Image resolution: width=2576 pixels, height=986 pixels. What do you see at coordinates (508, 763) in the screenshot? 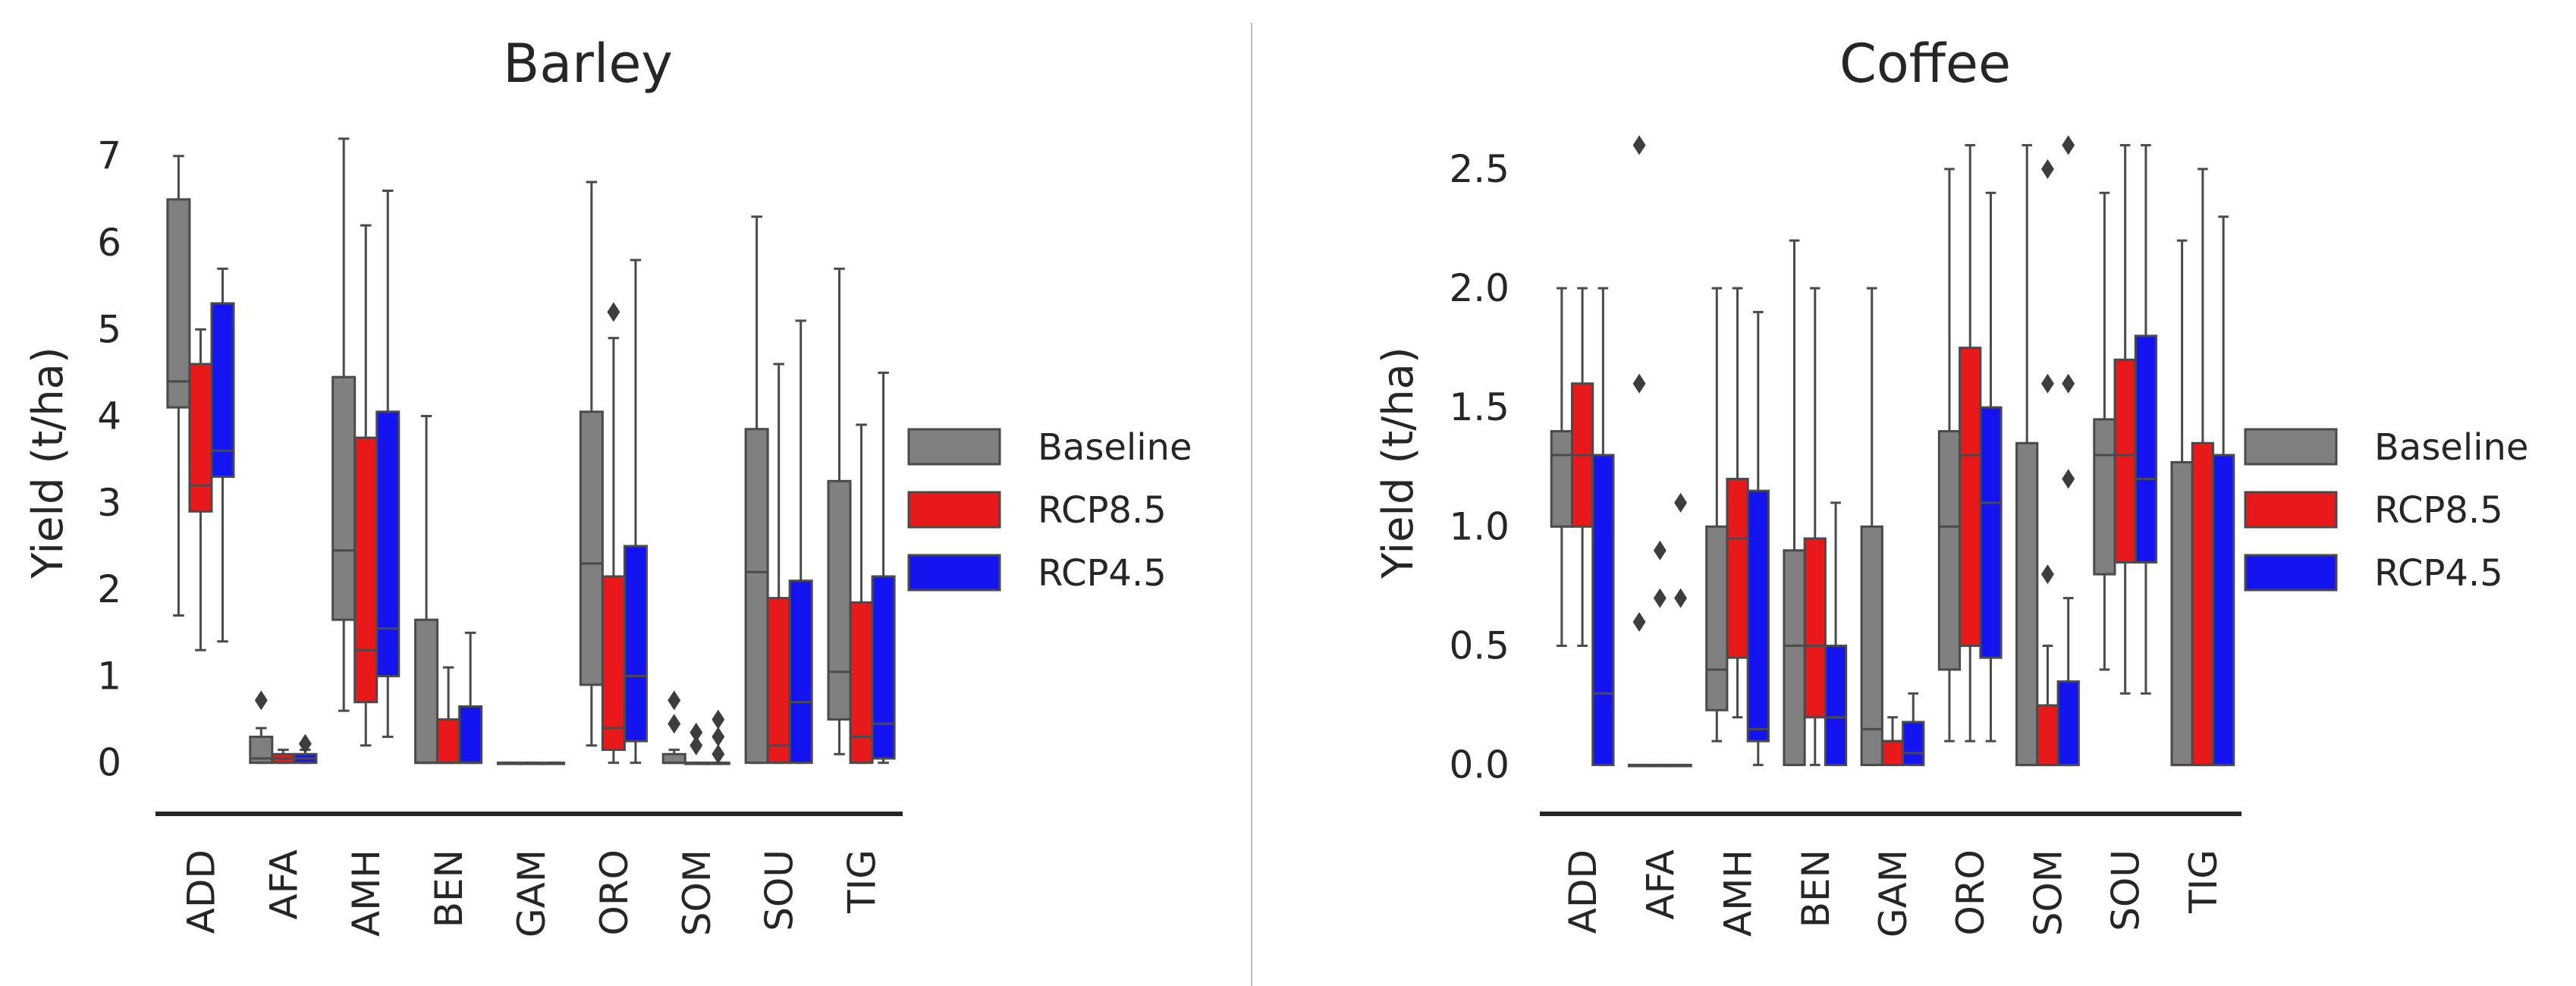
I see `box-baseline-gam` at bounding box center [508, 763].